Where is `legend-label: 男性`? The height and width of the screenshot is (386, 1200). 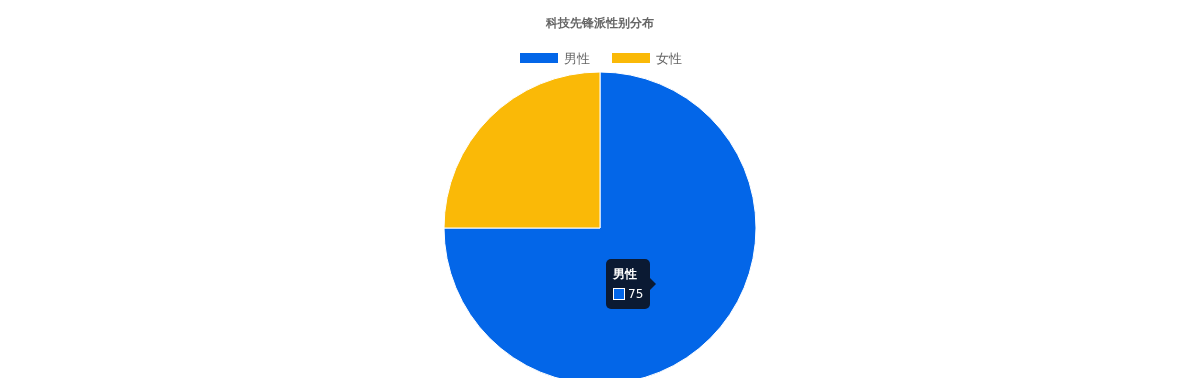 legend-label: 男性 is located at coordinates (577, 58).